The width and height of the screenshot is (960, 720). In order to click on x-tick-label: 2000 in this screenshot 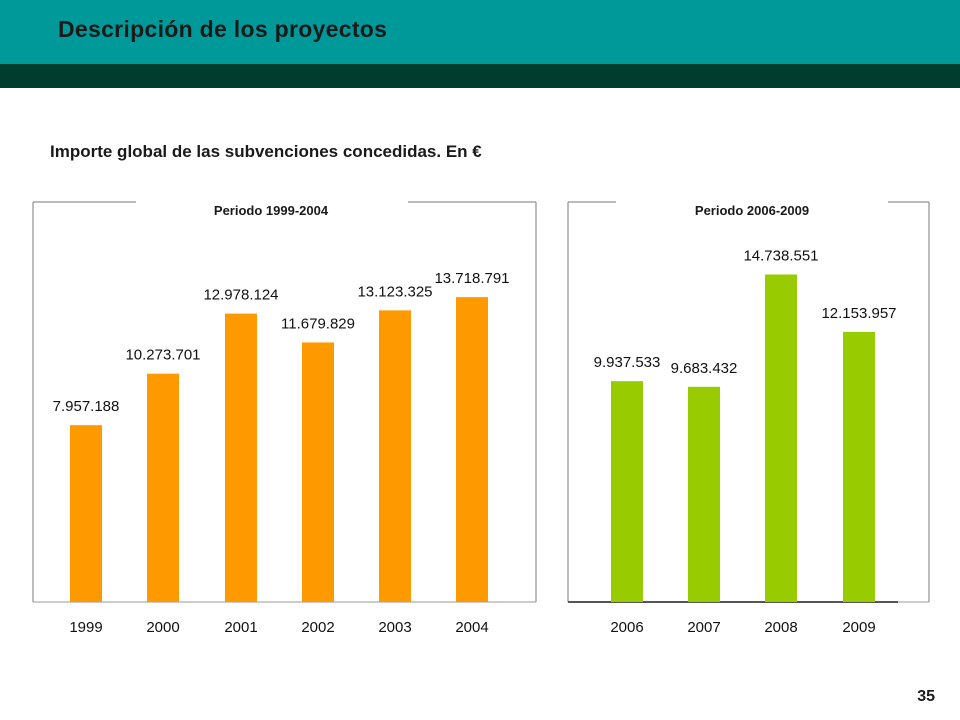, I will do `click(162, 627)`.